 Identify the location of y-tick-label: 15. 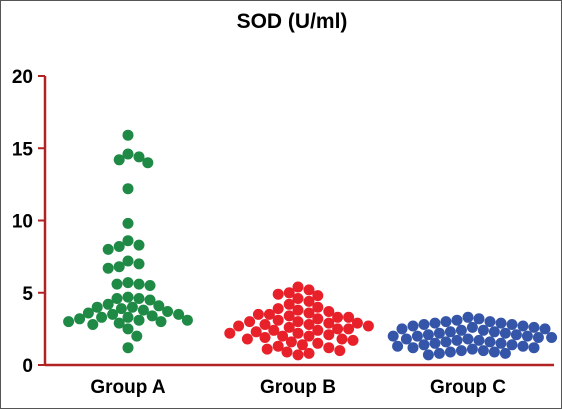
(23, 149).